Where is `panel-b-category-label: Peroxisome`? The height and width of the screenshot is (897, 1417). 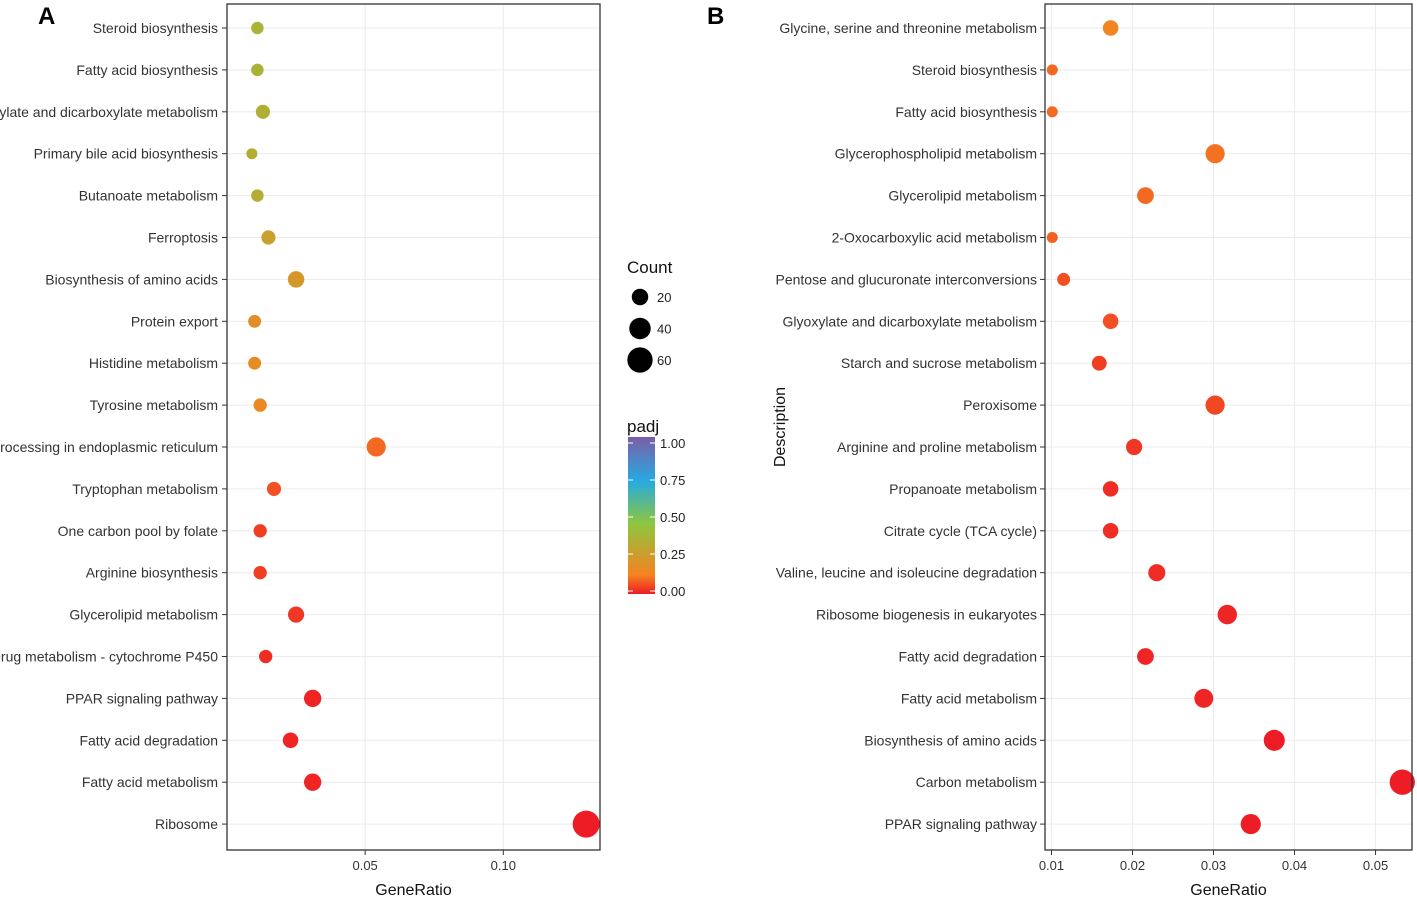 panel-b-category-label: Peroxisome is located at coordinates (1000, 405).